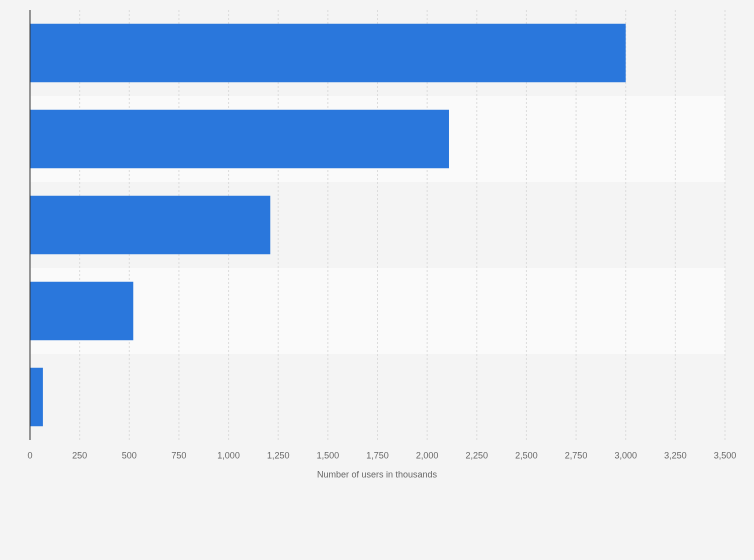  What do you see at coordinates (328, 455) in the screenshot?
I see `x-tick-label: 1,500` at bounding box center [328, 455].